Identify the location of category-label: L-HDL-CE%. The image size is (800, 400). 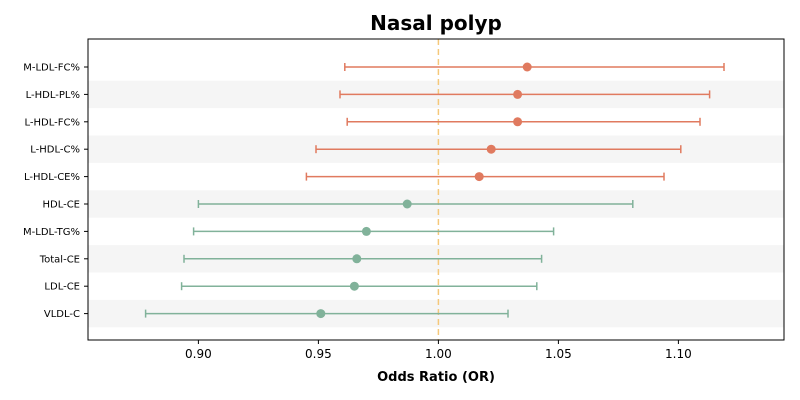
(52, 177).